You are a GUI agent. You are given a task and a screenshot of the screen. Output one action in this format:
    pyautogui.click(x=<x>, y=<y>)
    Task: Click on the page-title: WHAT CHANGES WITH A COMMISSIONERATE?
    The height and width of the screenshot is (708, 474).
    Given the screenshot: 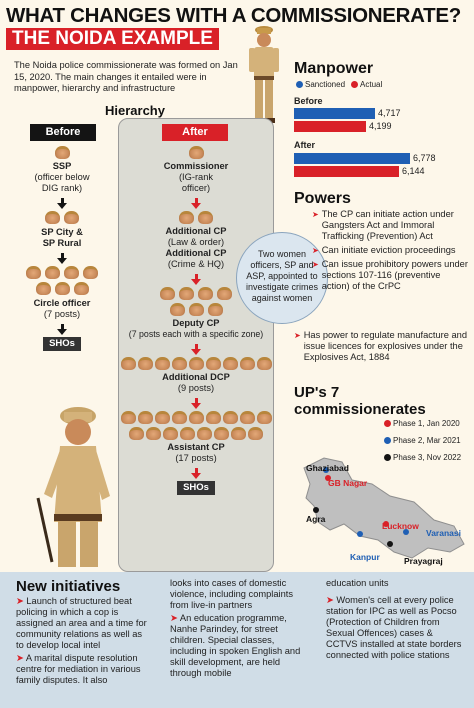 What is the action you would take?
    pyautogui.click(x=233, y=15)
    